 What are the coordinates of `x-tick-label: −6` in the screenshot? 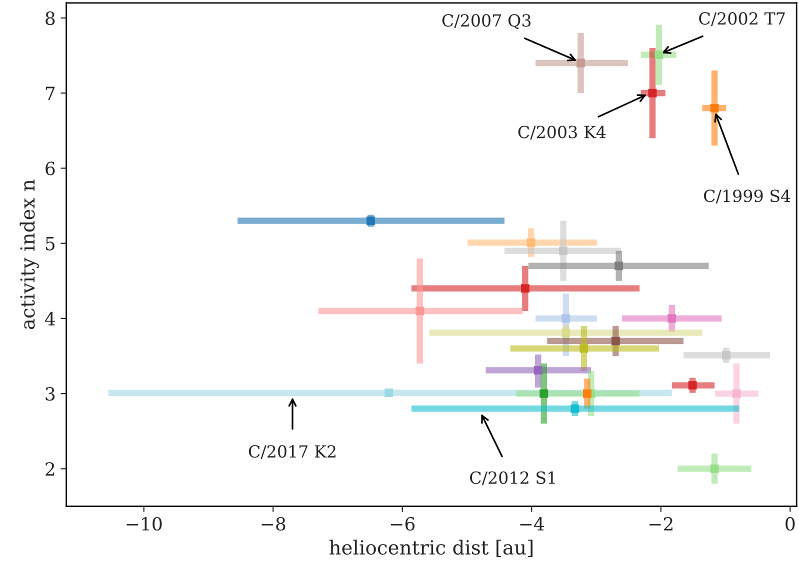 It's located at (402, 524).